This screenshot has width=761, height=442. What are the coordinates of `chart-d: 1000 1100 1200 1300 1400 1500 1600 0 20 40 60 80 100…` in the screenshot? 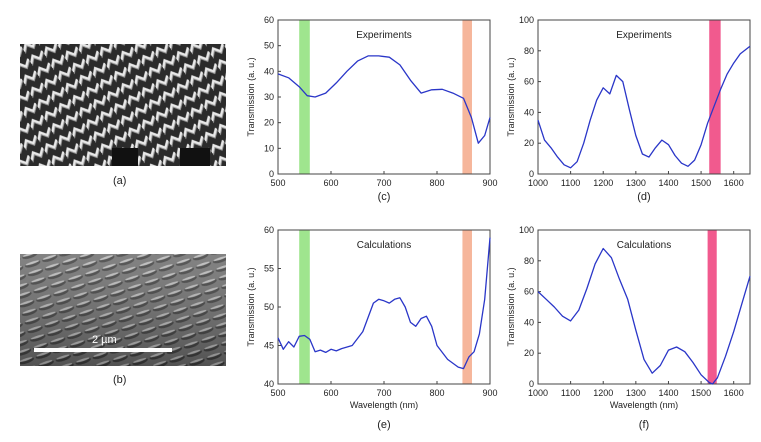 It's located at (628, 109).